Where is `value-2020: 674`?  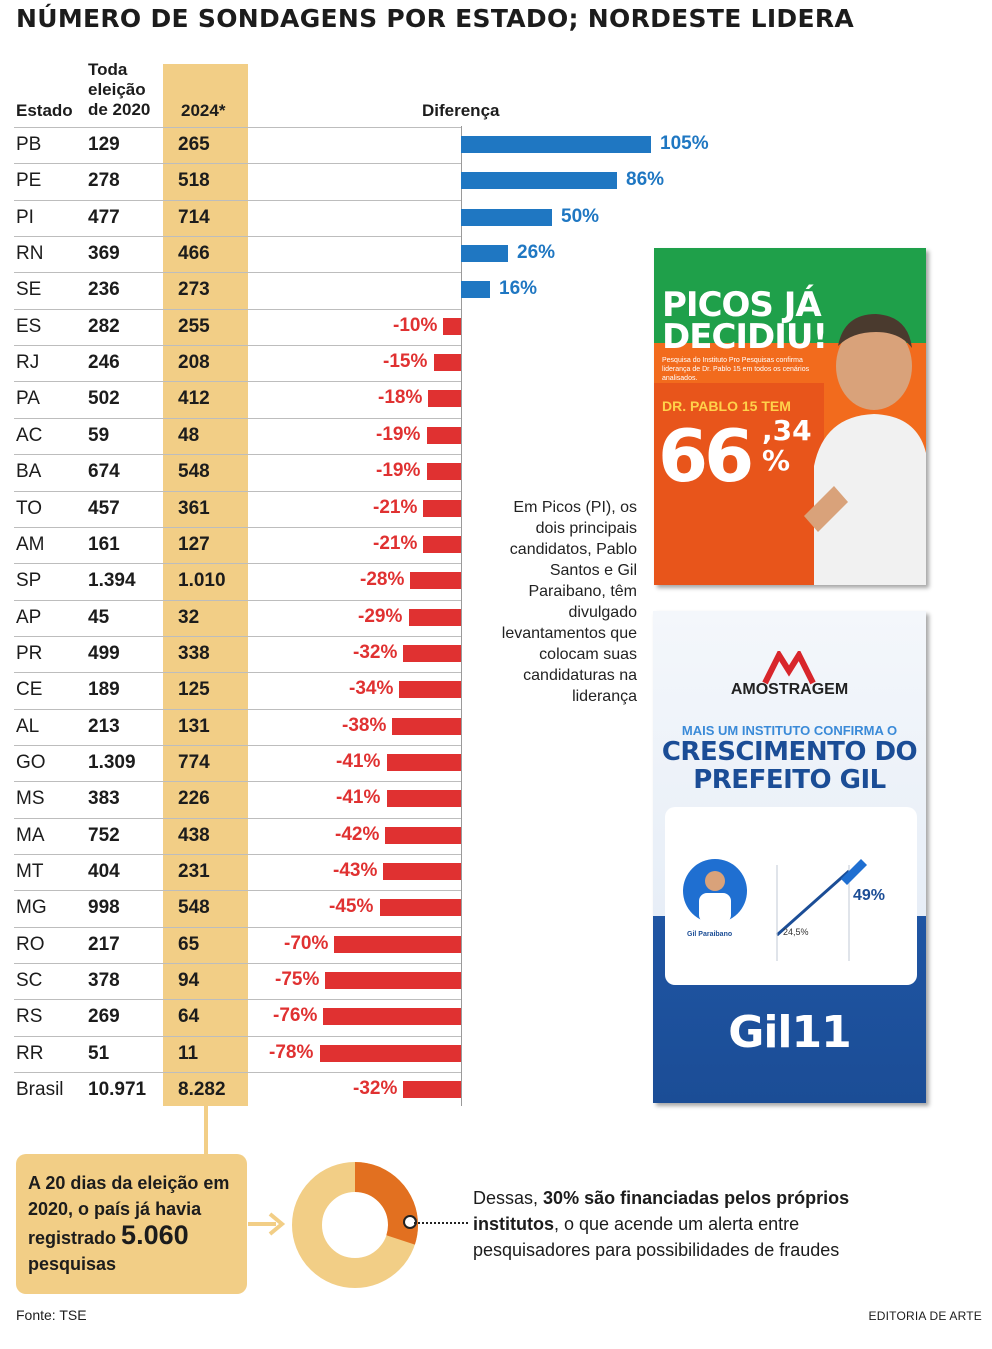
value-2020: 674 is located at coordinates (104, 471).